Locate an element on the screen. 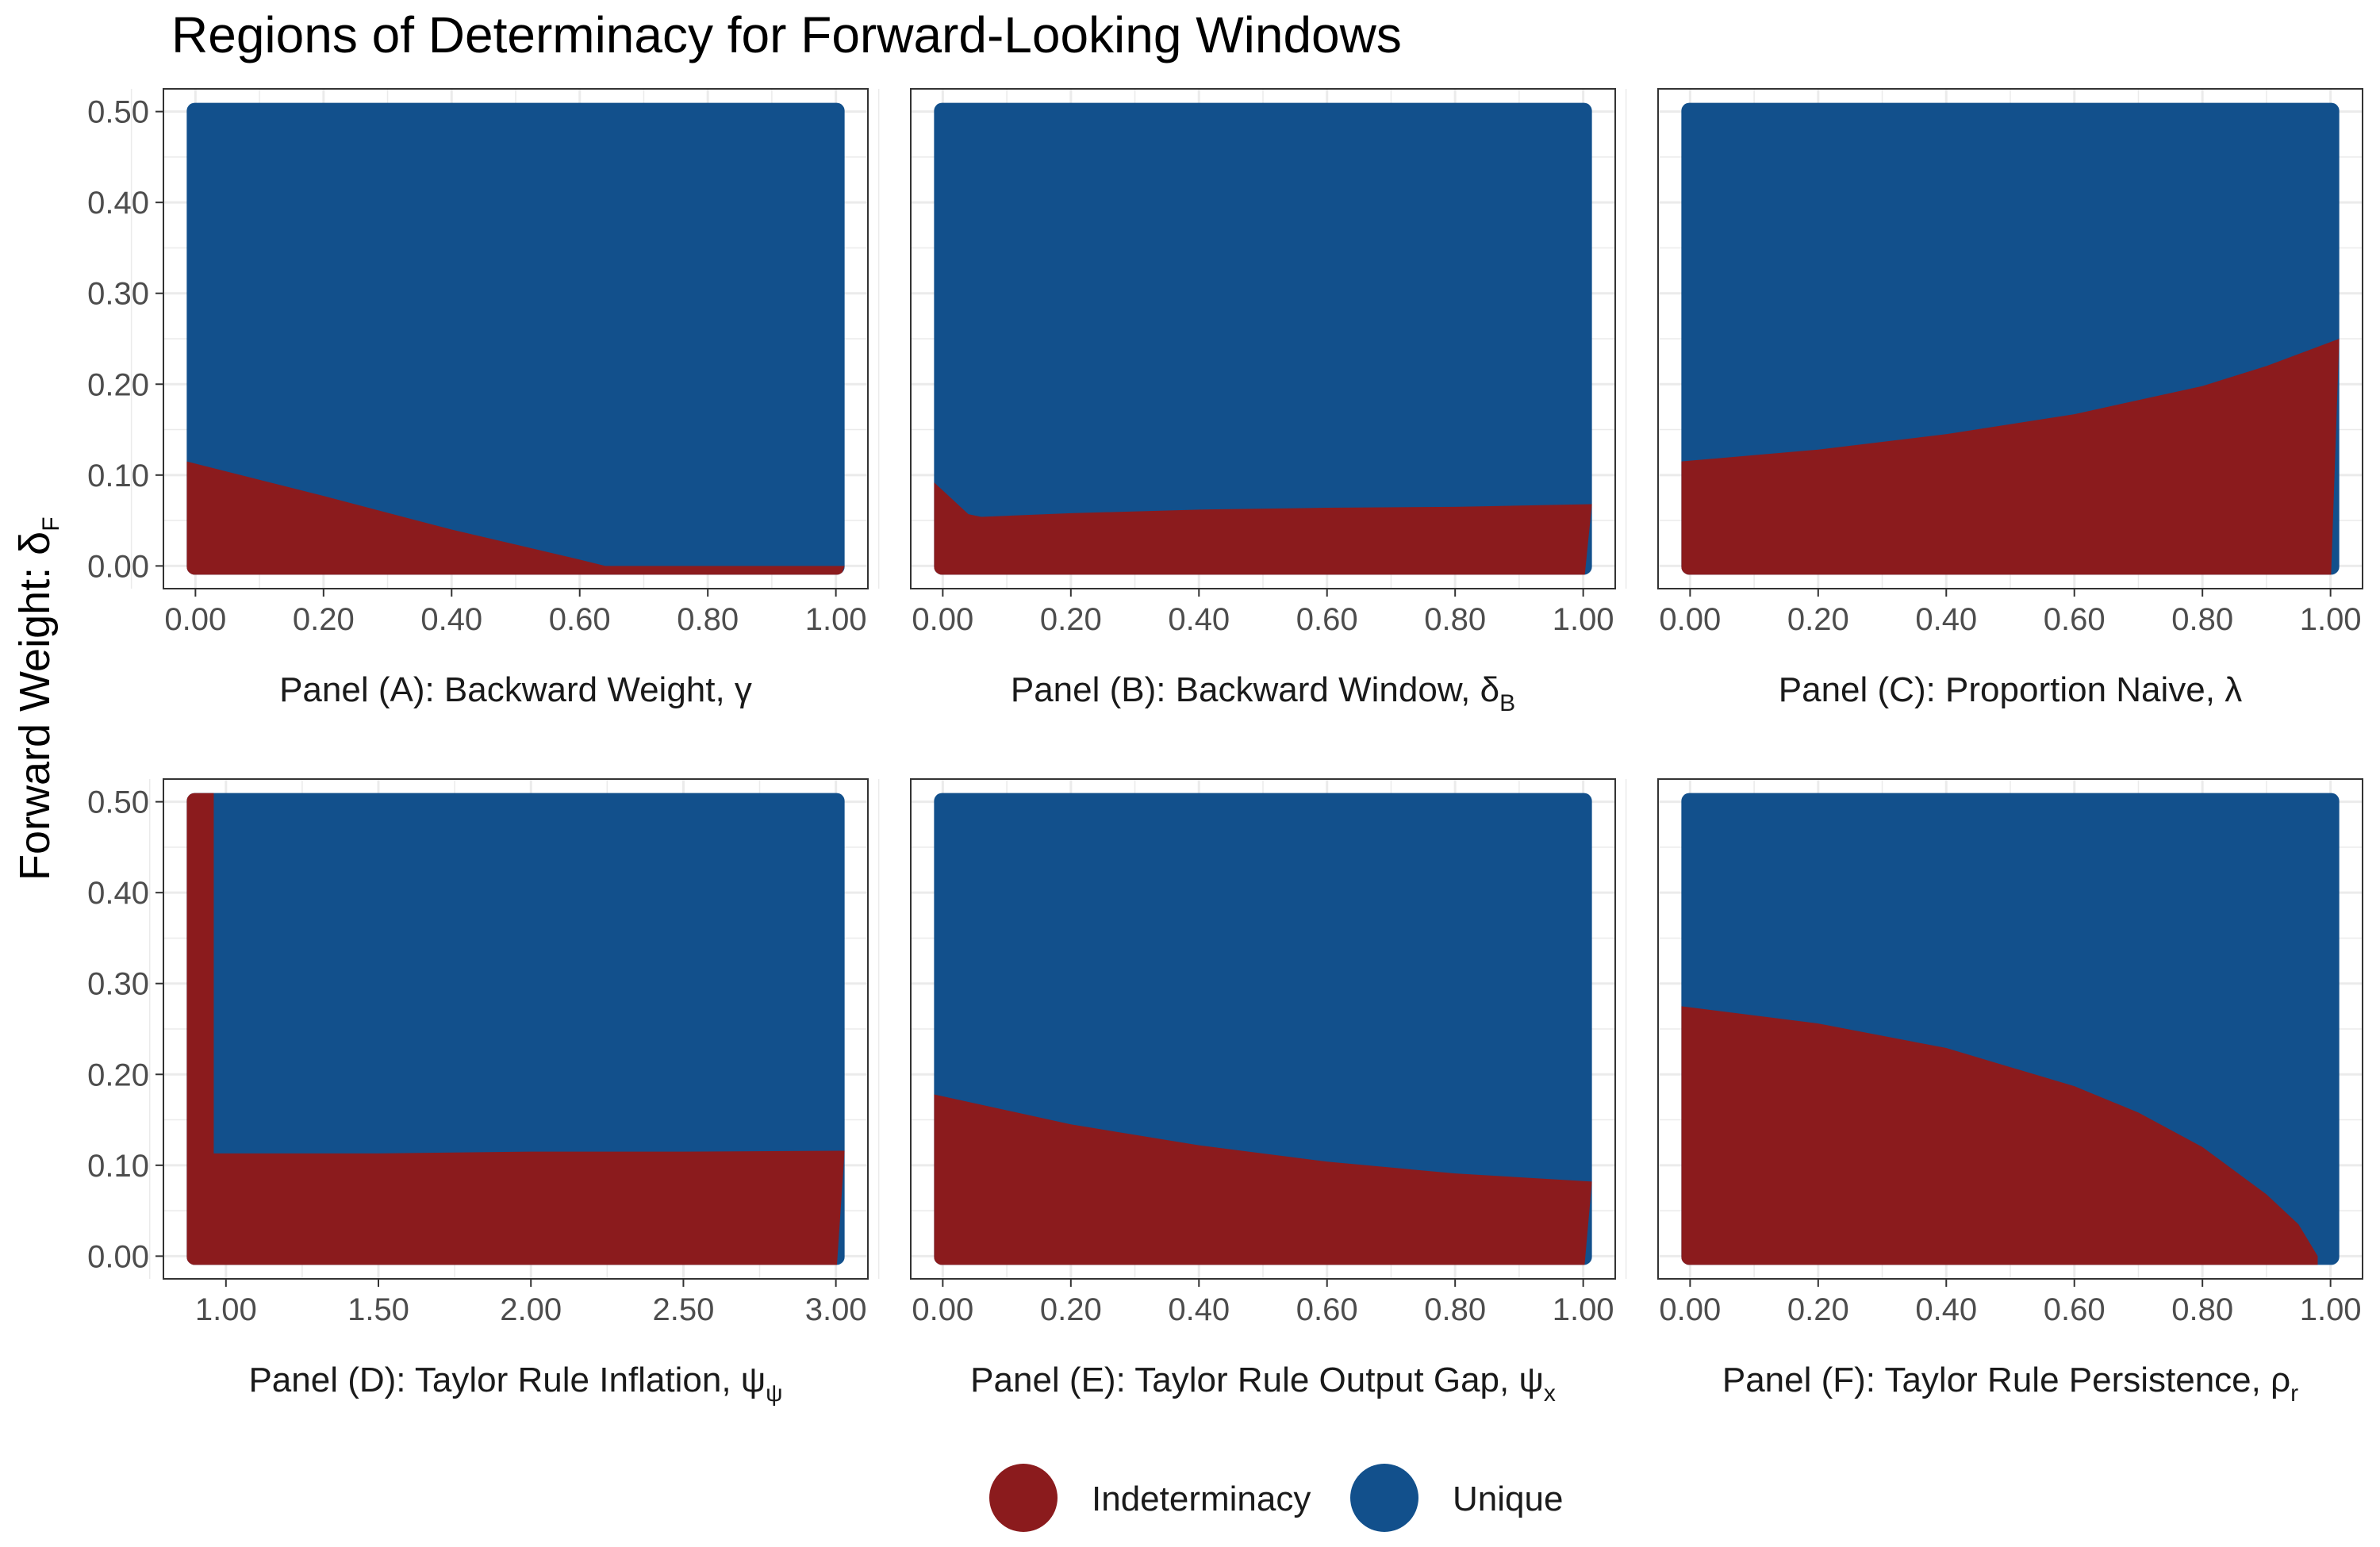 The height and width of the screenshot is (1547, 2380). y-axis-label: Forward Weight: δF is located at coordinates (37, 698).